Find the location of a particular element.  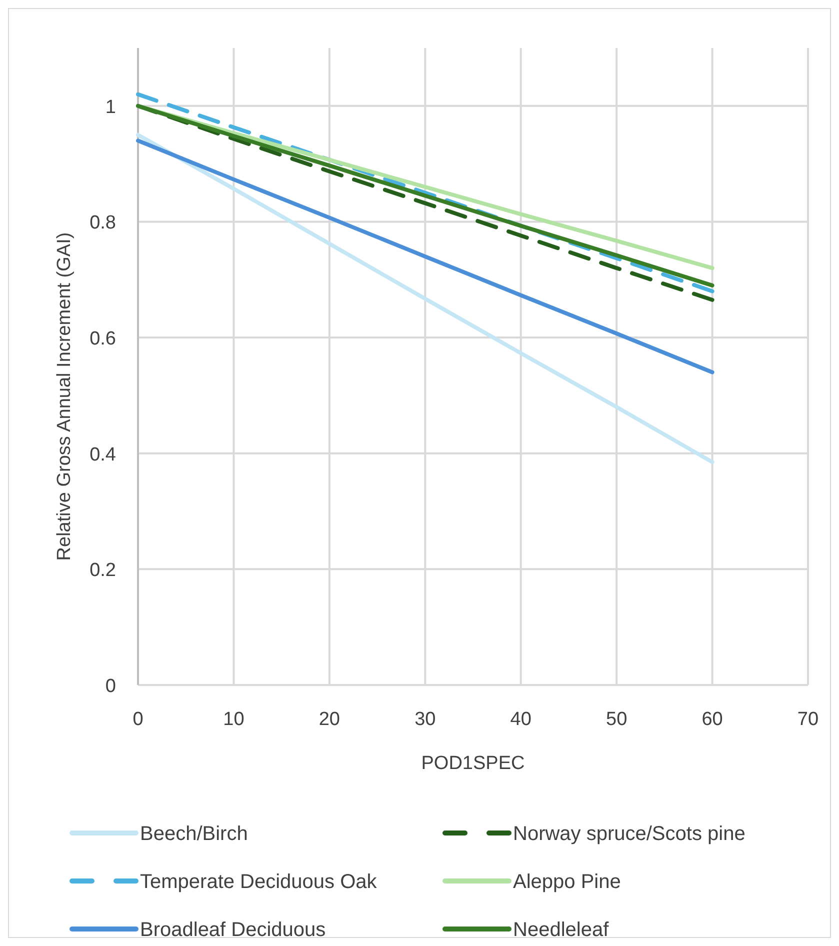

y-tick-label: 0.4 is located at coordinates (103, 455).